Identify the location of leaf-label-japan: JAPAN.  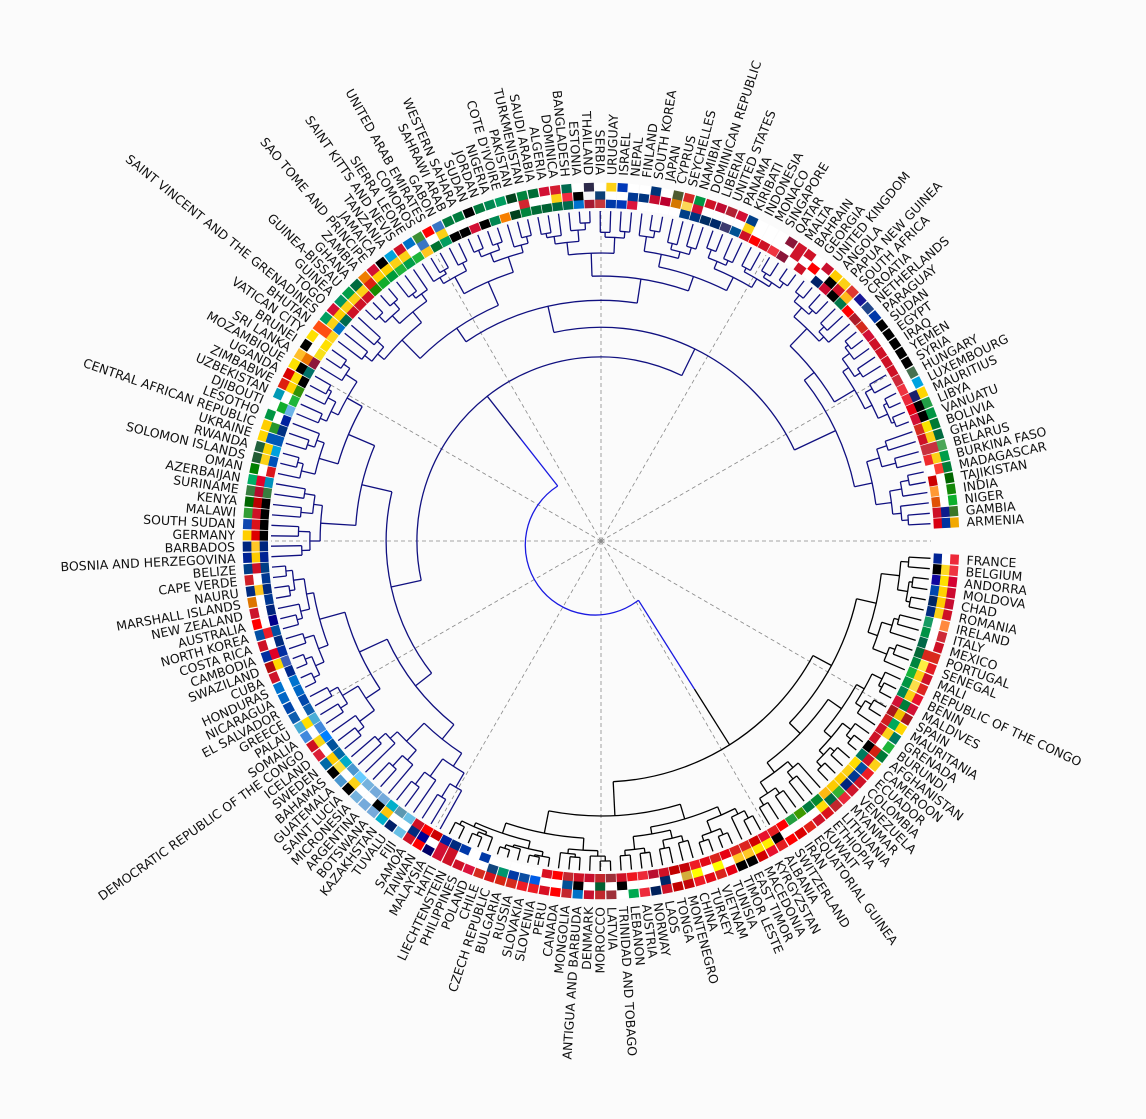
(673, 164).